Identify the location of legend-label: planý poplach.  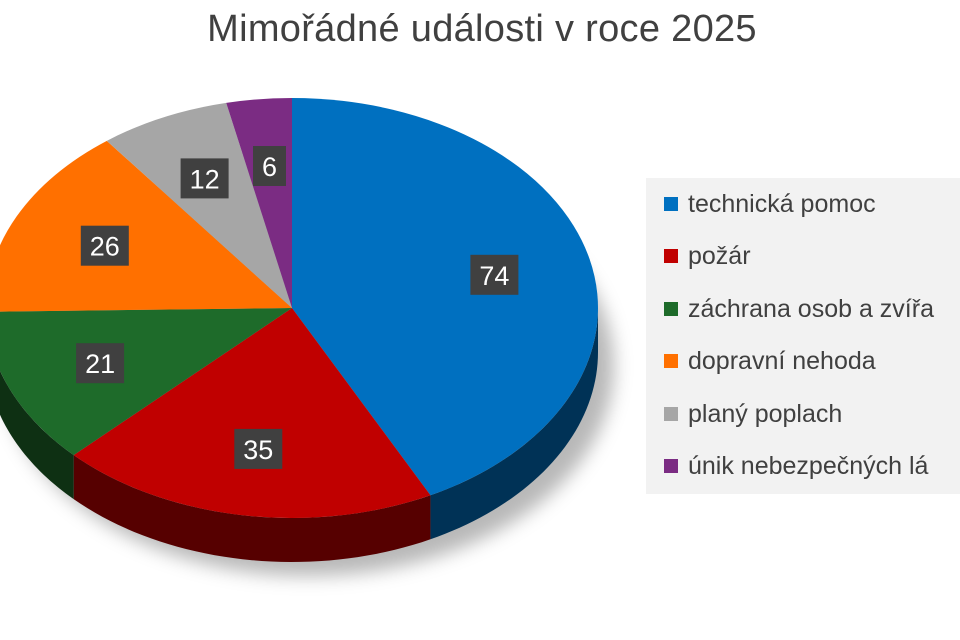
(765, 413).